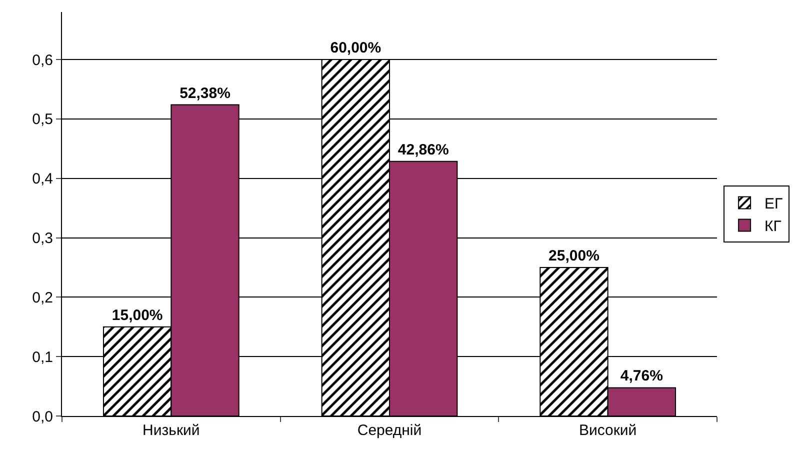  What do you see at coordinates (423, 149) in the screenshot?
I see `data-label: 42,86%` at bounding box center [423, 149].